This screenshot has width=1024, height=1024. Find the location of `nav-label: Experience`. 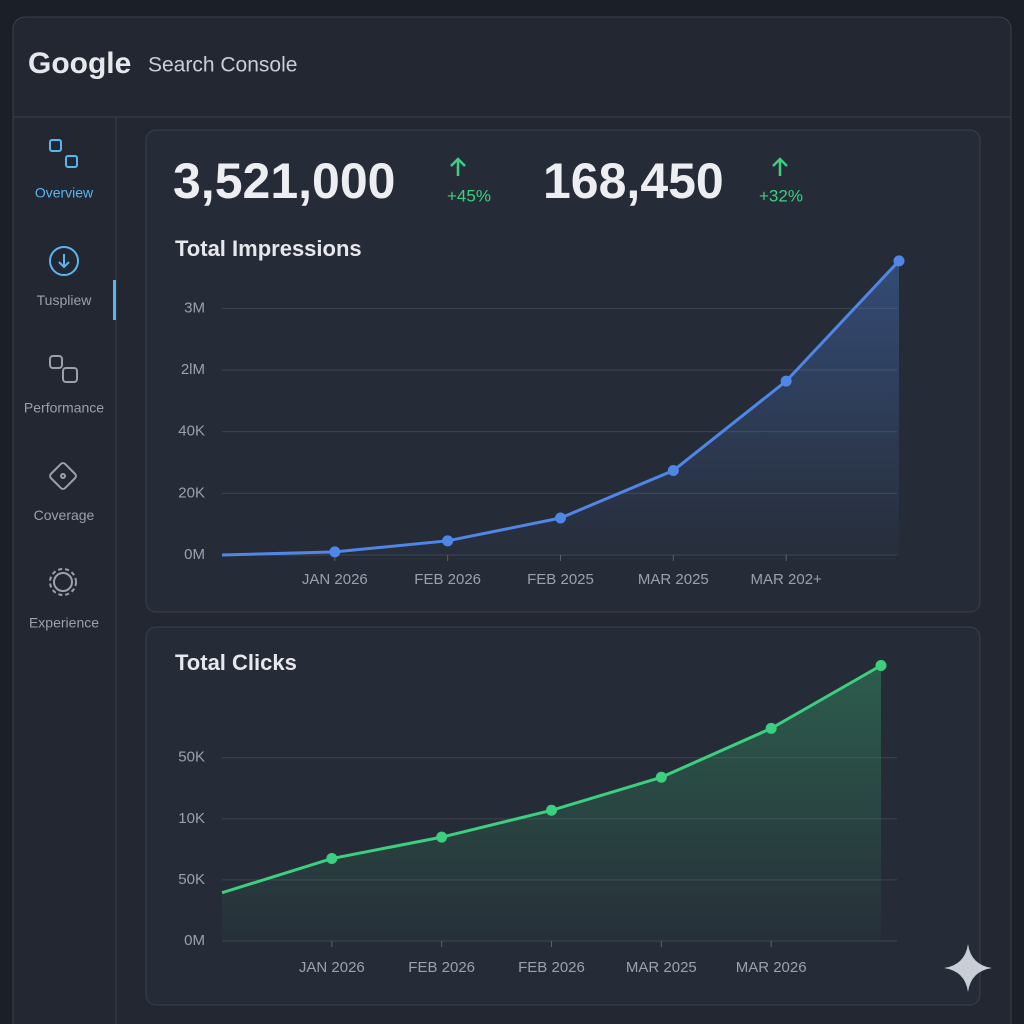

nav-label: Experience is located at coordinates (64, 623).